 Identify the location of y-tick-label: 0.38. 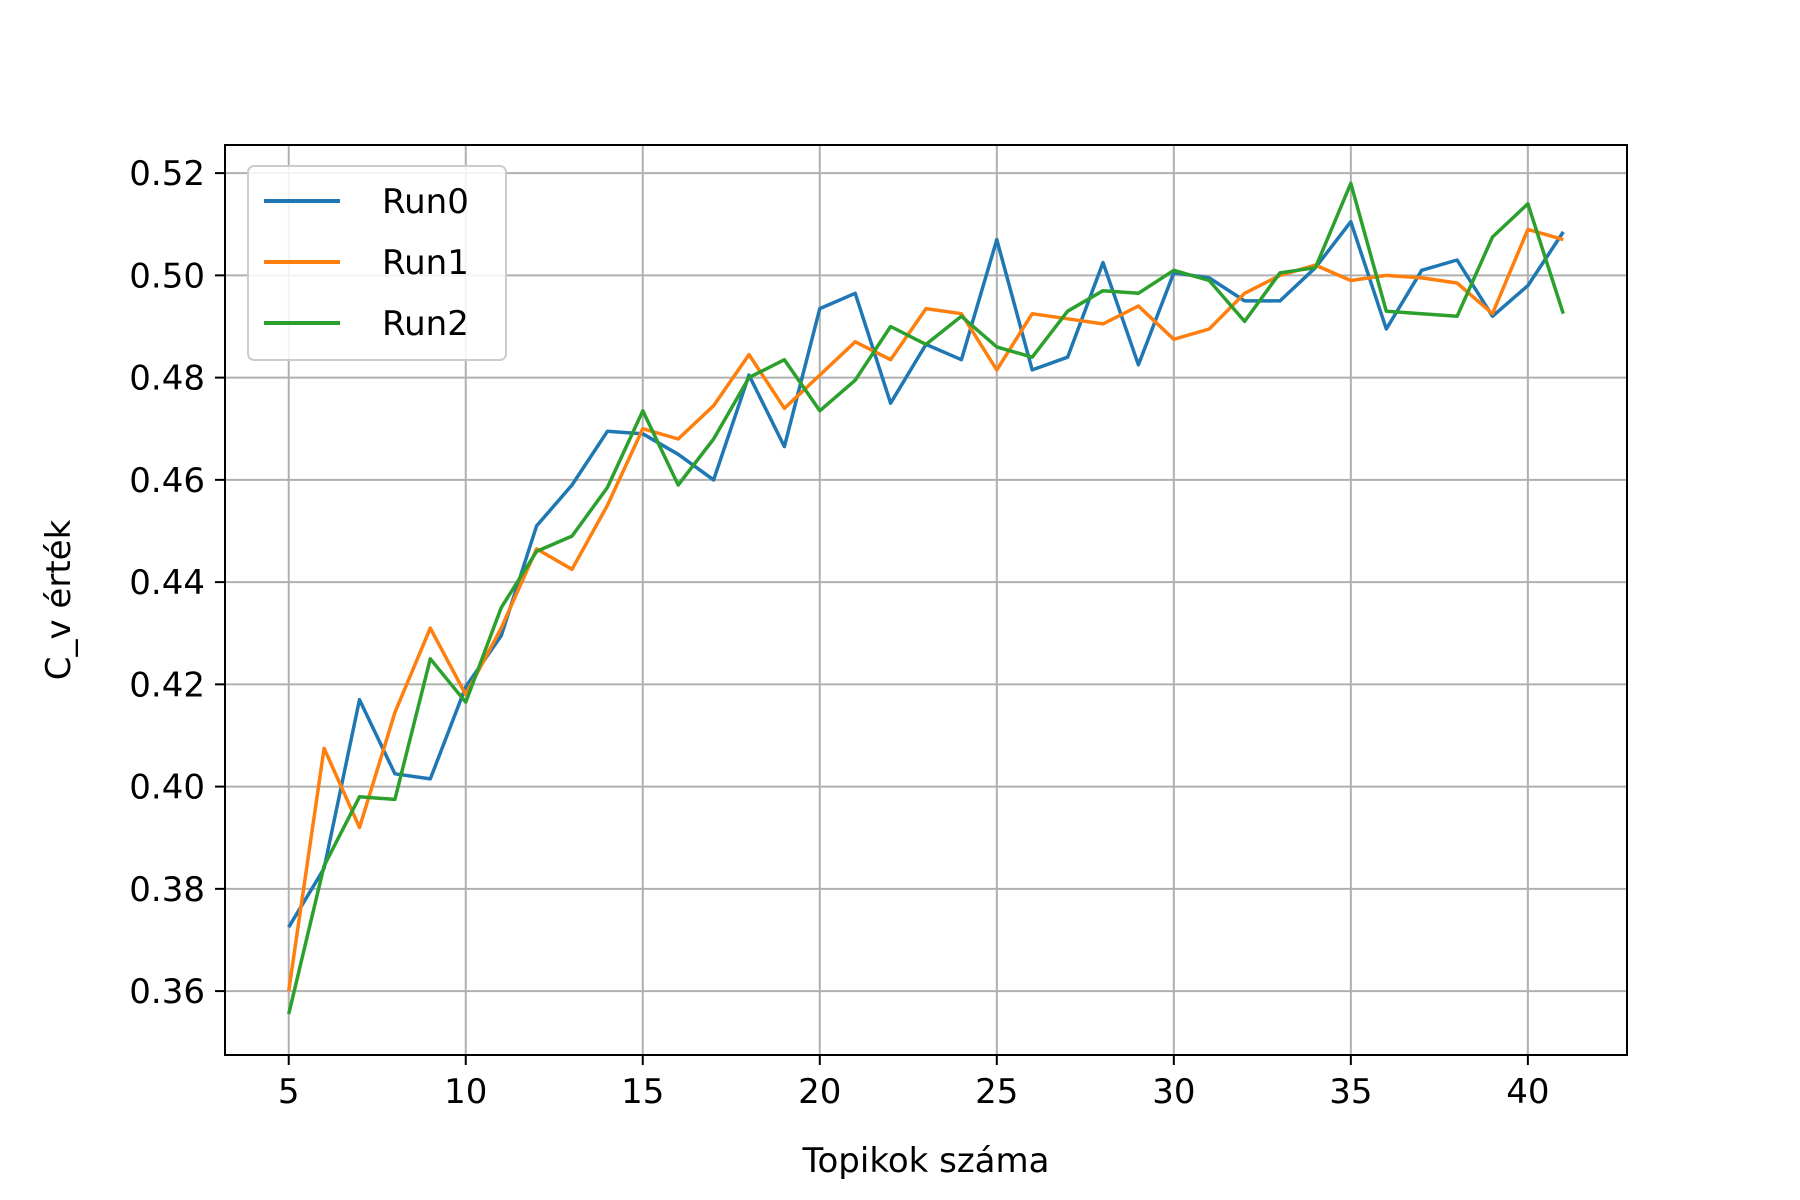
(167, 890).